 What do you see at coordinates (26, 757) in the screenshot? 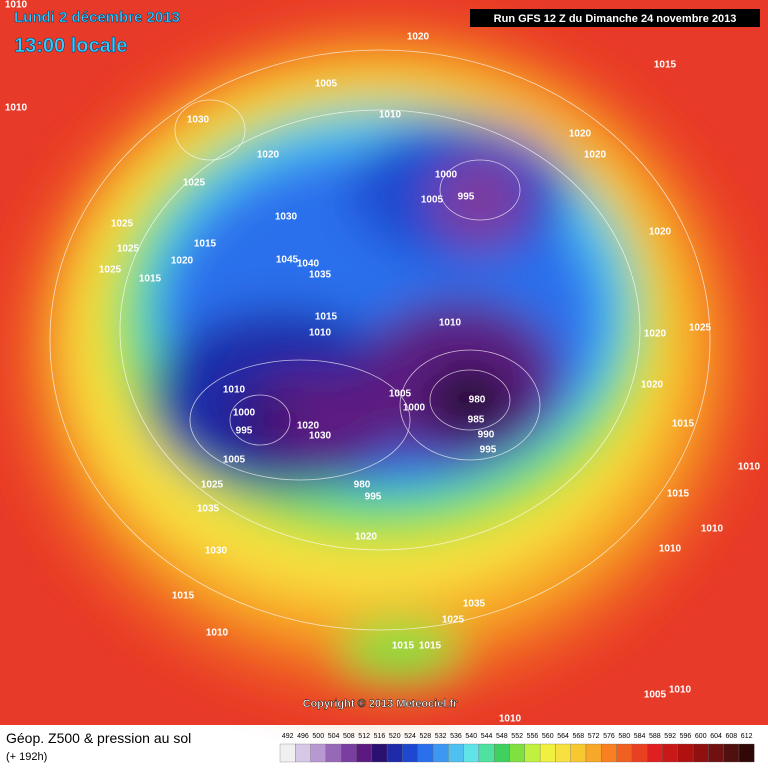
I see `footer-lead: (+ 192h)` at bounding box center [26, 757].